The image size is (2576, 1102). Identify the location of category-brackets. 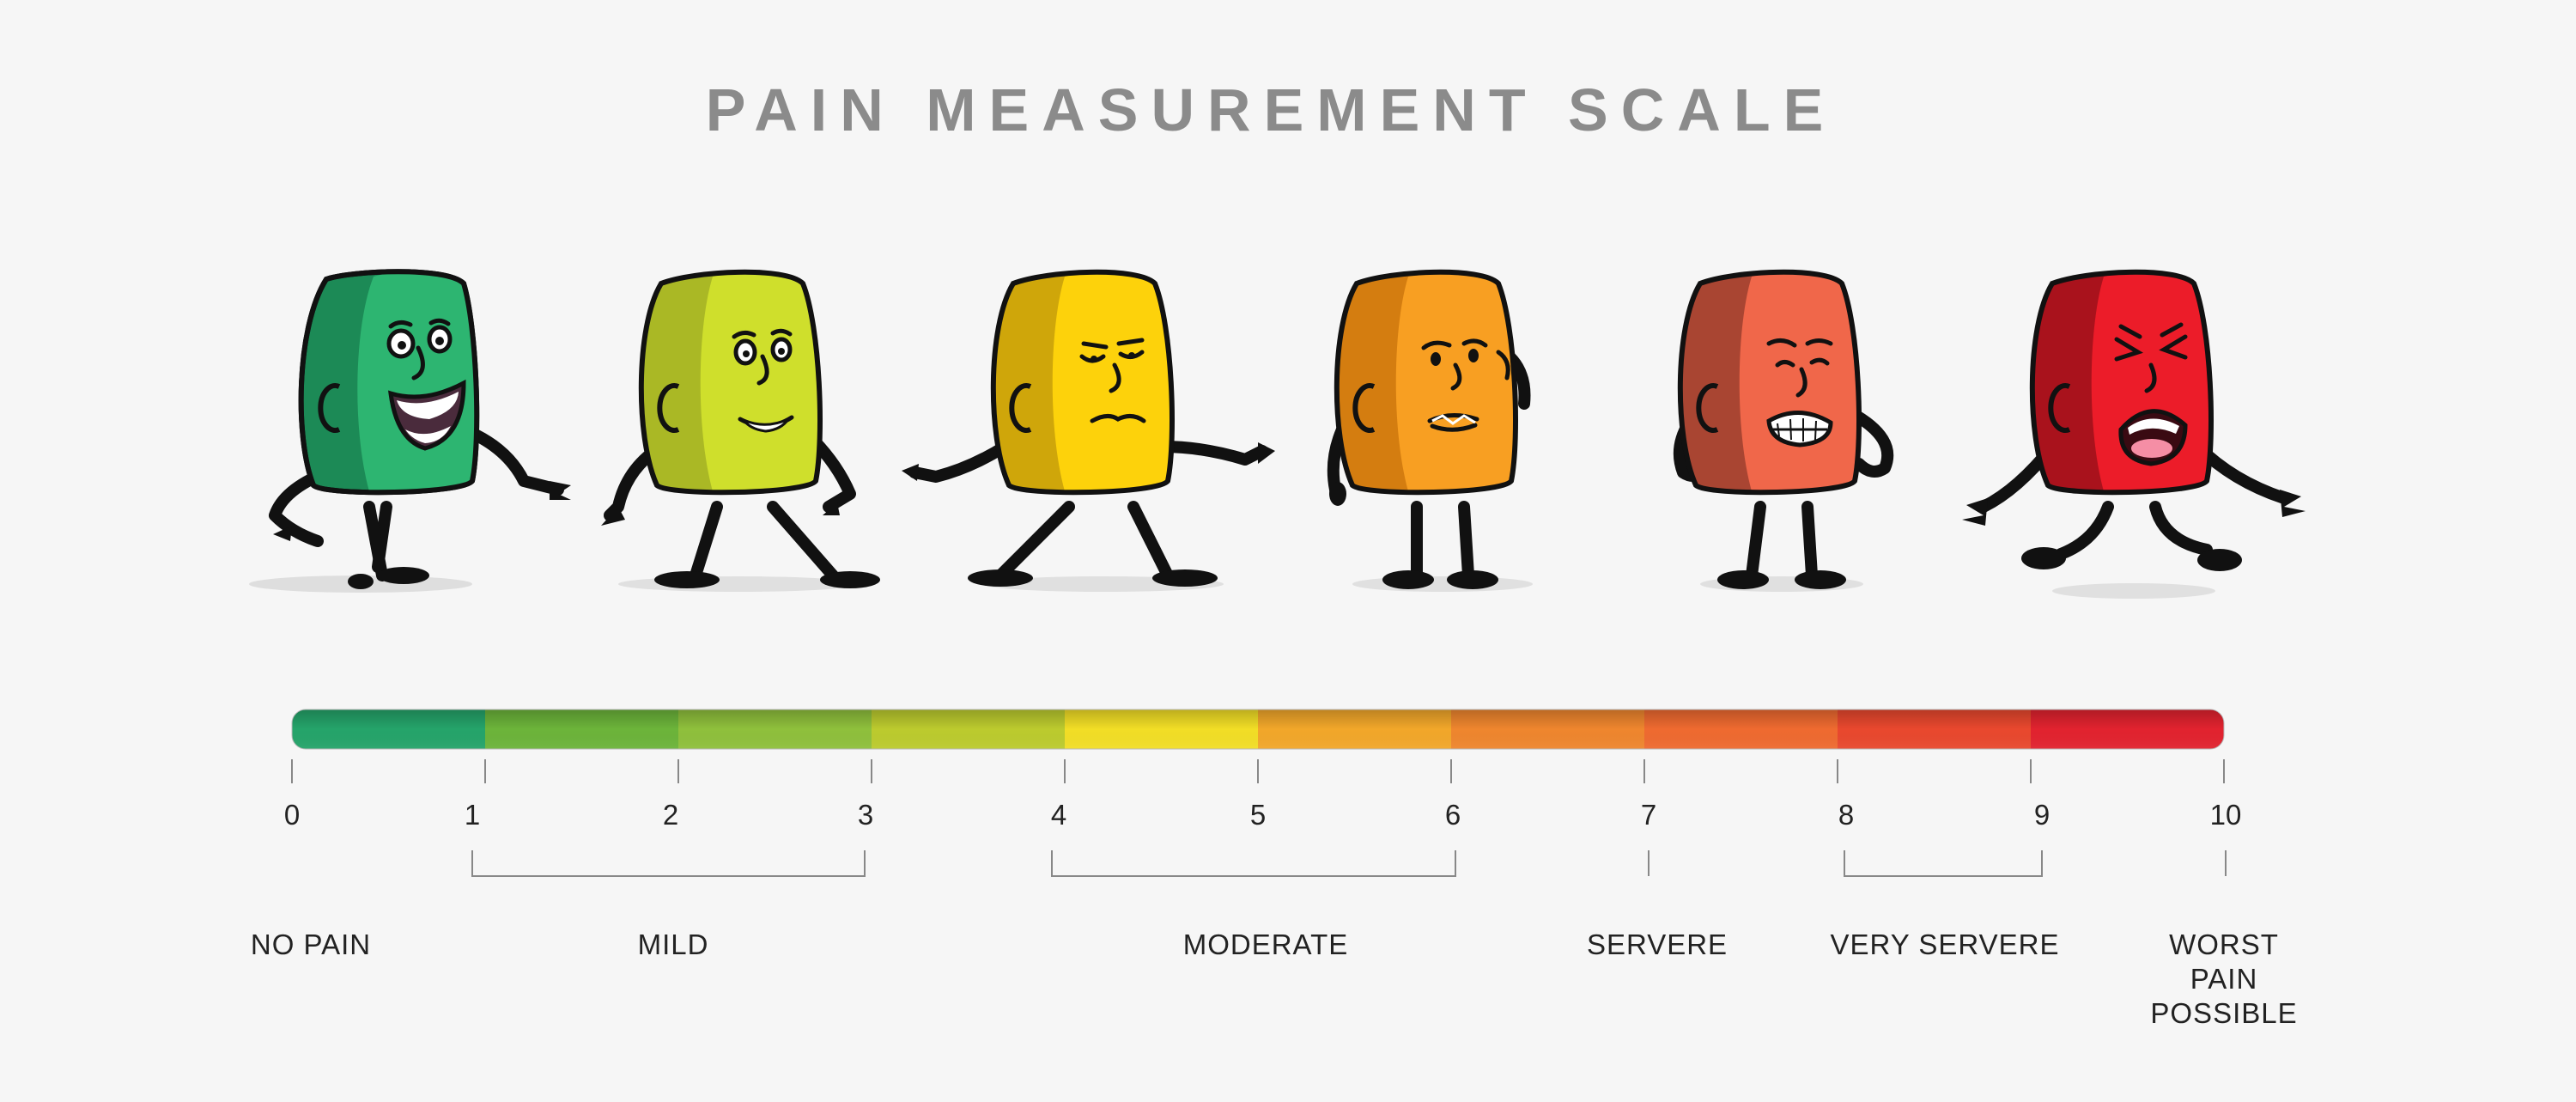
(1349, 863).